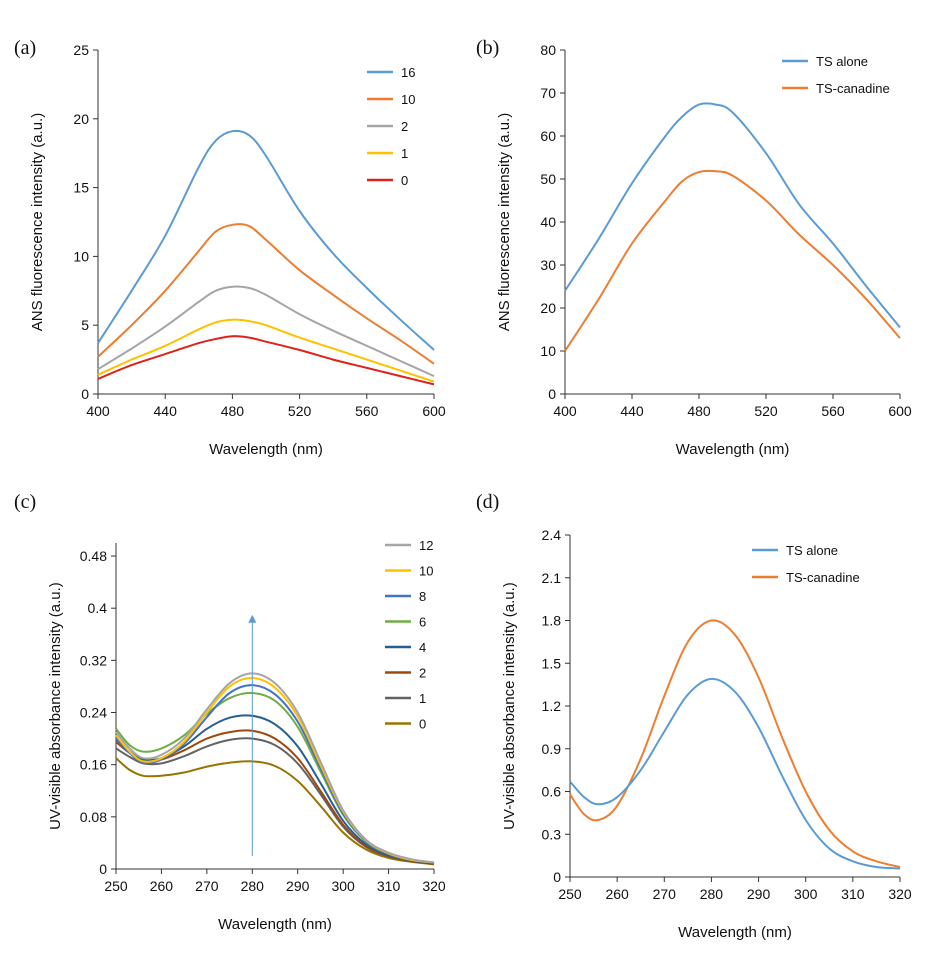  What do you see at coordinates (93, 817) in the screenshot?
I see `y-tick-label: 0.08` at bounding box center [93, 817].